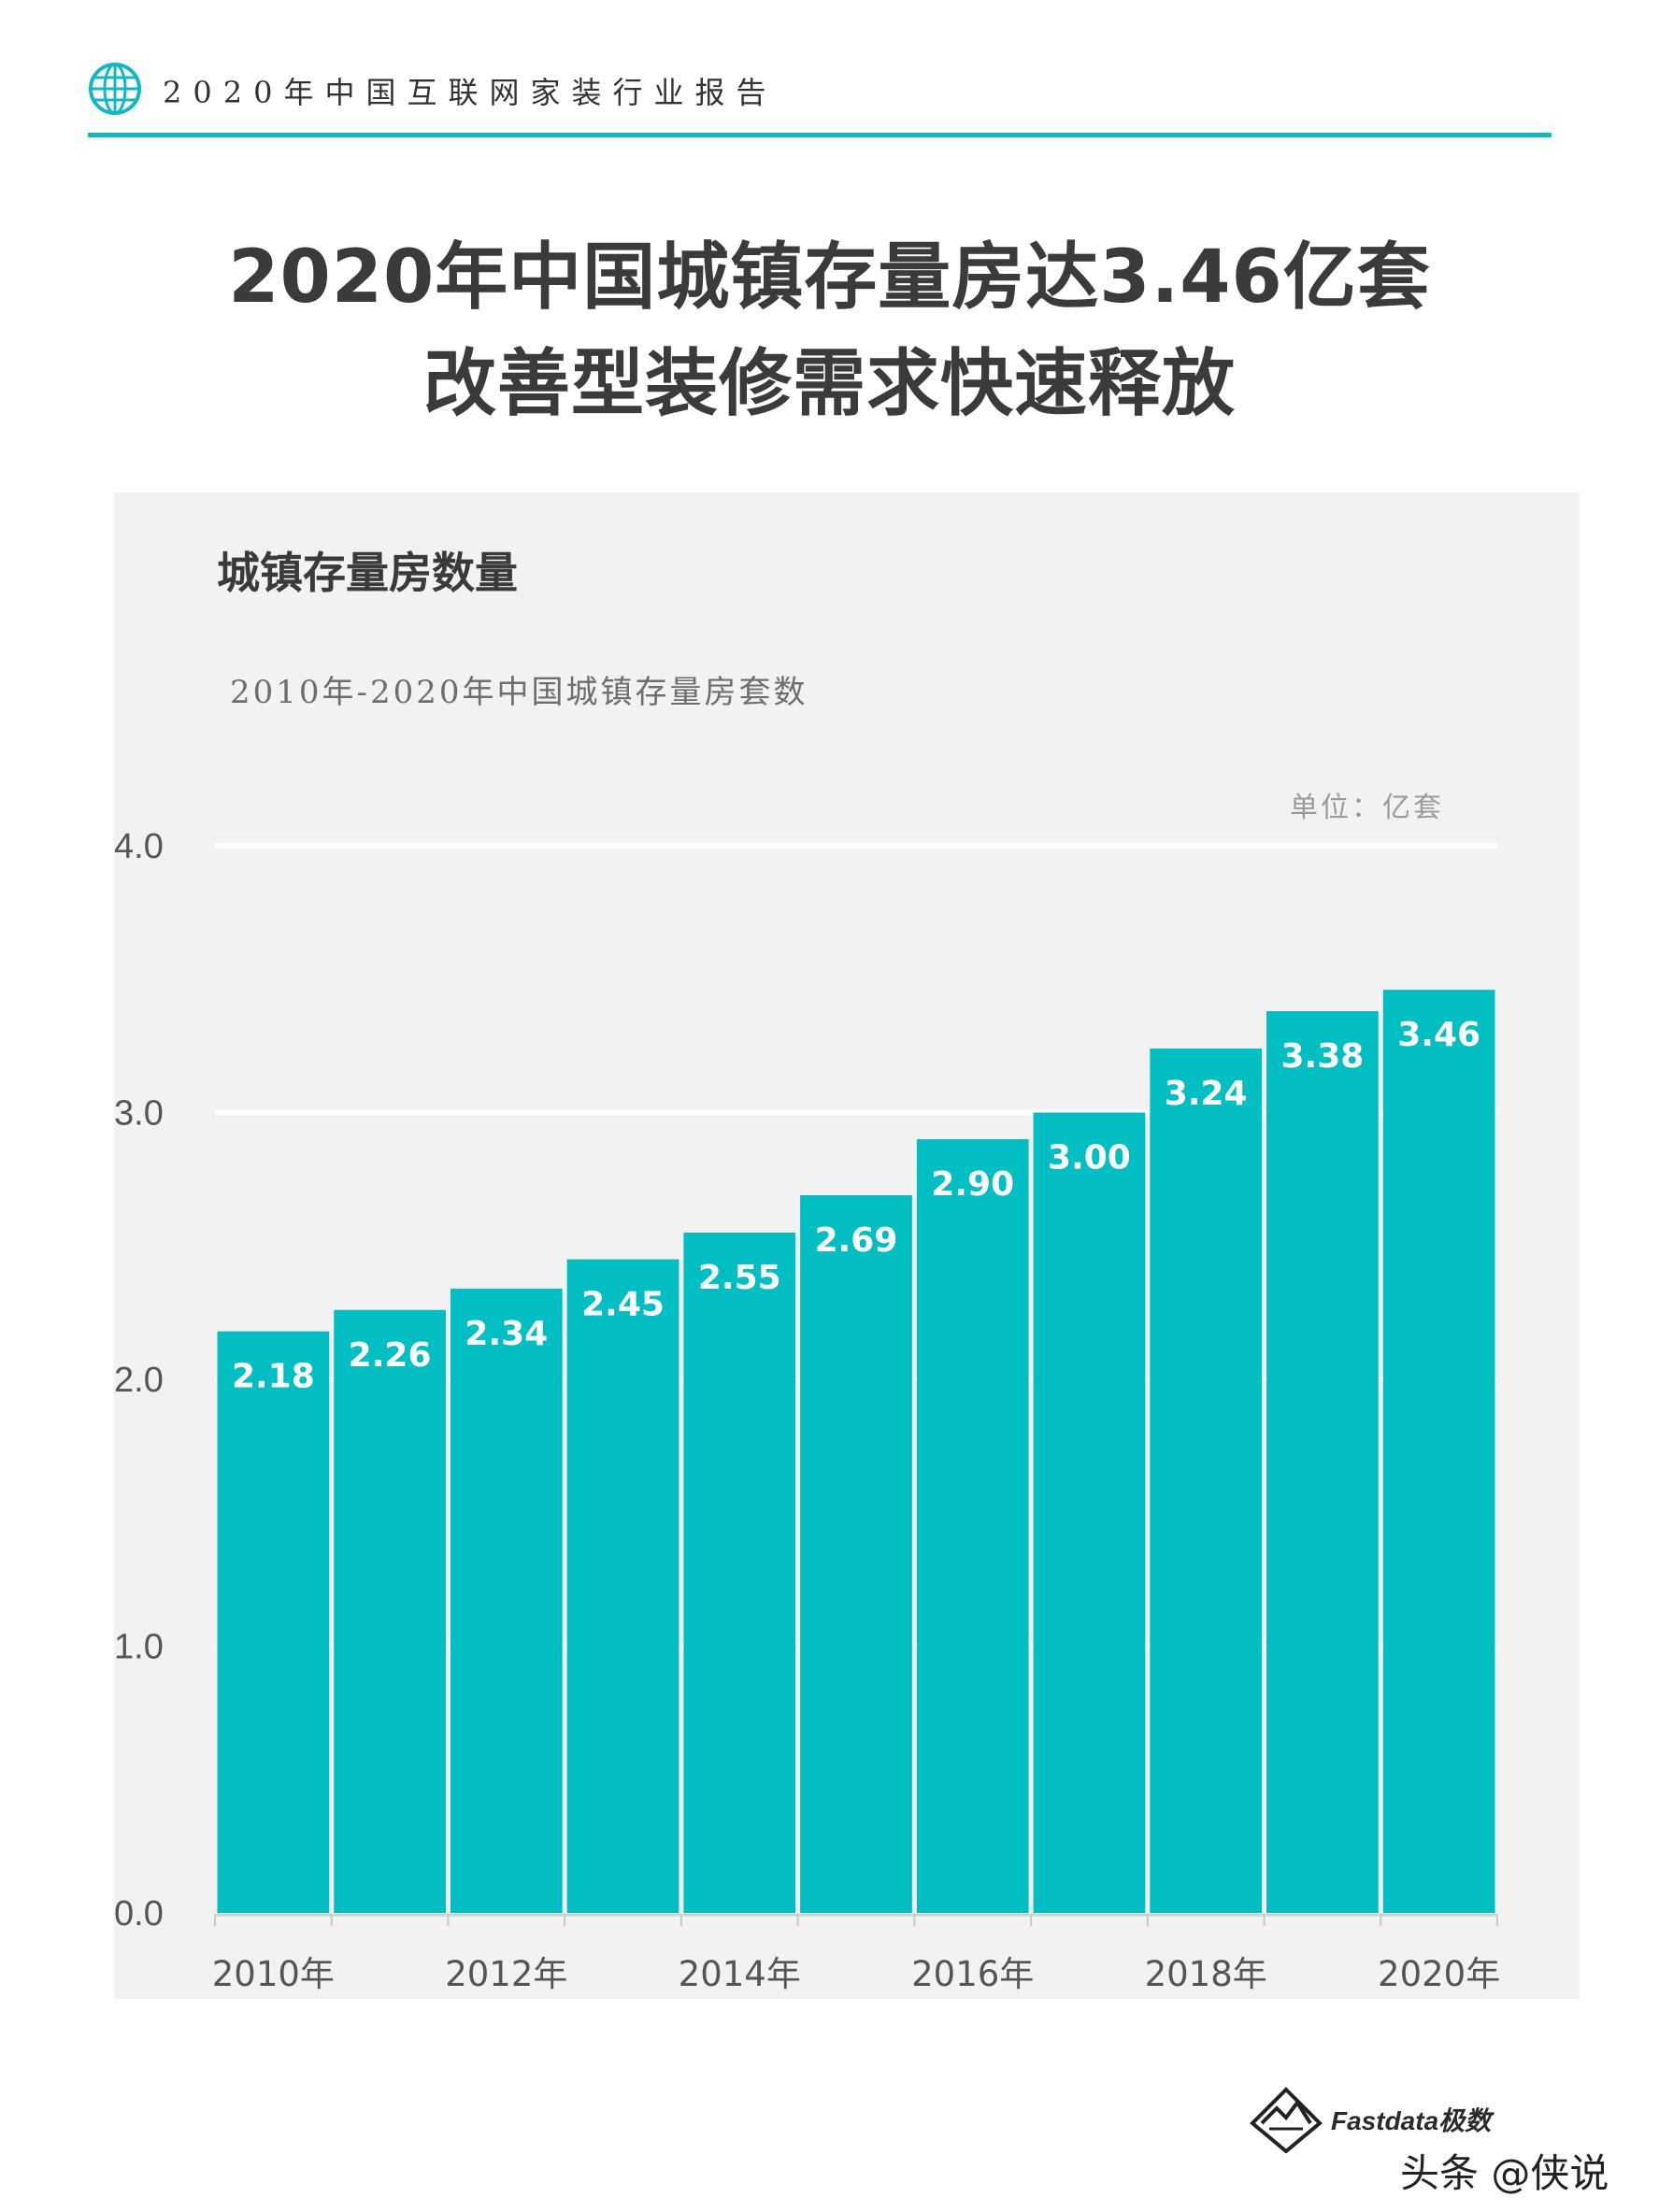 The image size is (1659, 2212). What do you see at coordinates (1439, 1974) in the screenshot?
I see `x-tick-label: 2020年` at bounding box center [1439, 1974].